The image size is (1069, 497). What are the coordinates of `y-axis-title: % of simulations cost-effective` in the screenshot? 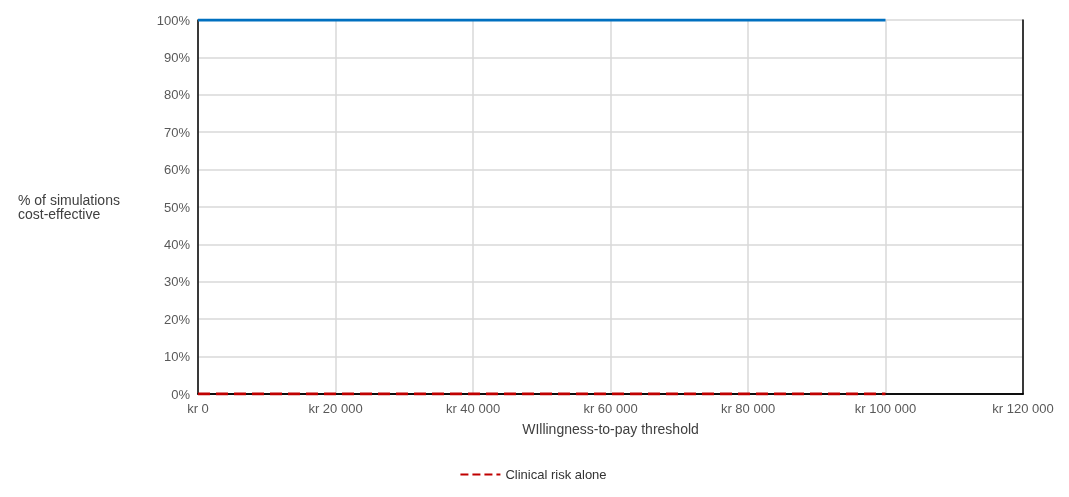 It's located at (71, 207).